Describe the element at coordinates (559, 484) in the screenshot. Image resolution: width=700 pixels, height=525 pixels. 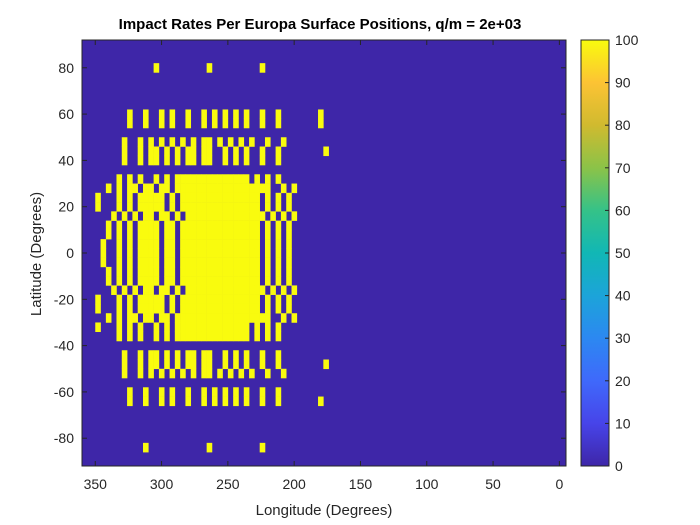
I see `x-tick-label: 0` at that location.